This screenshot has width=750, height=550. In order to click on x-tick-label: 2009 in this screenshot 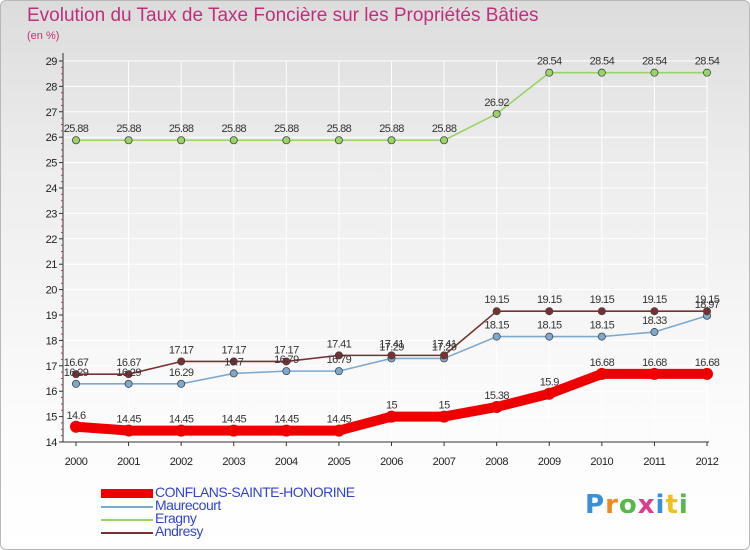, I will do `click(549, 462)`.